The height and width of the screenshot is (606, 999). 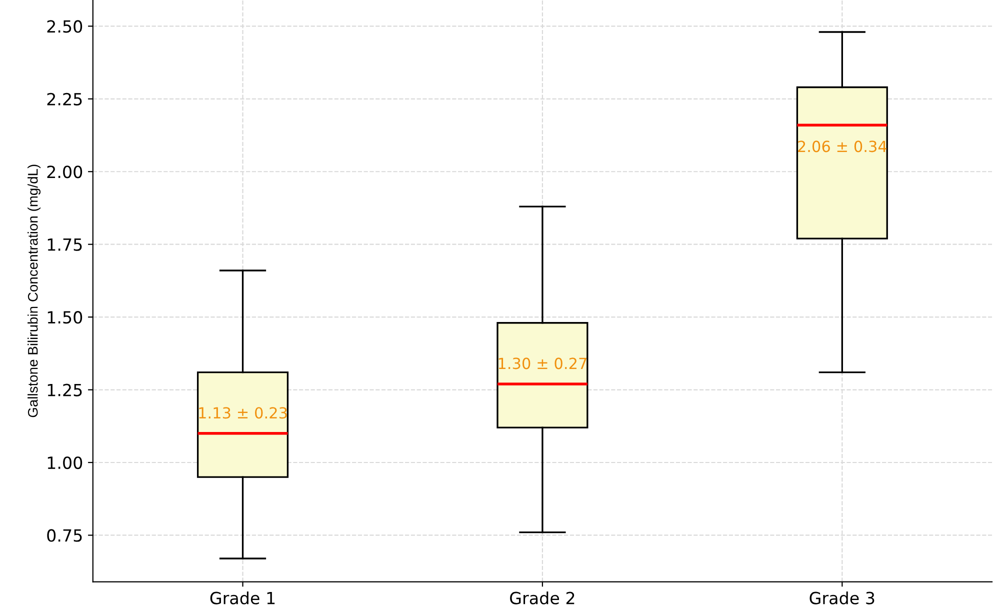 I want to click on x-tick-label: Grade 2, so click(x=542, y=597).